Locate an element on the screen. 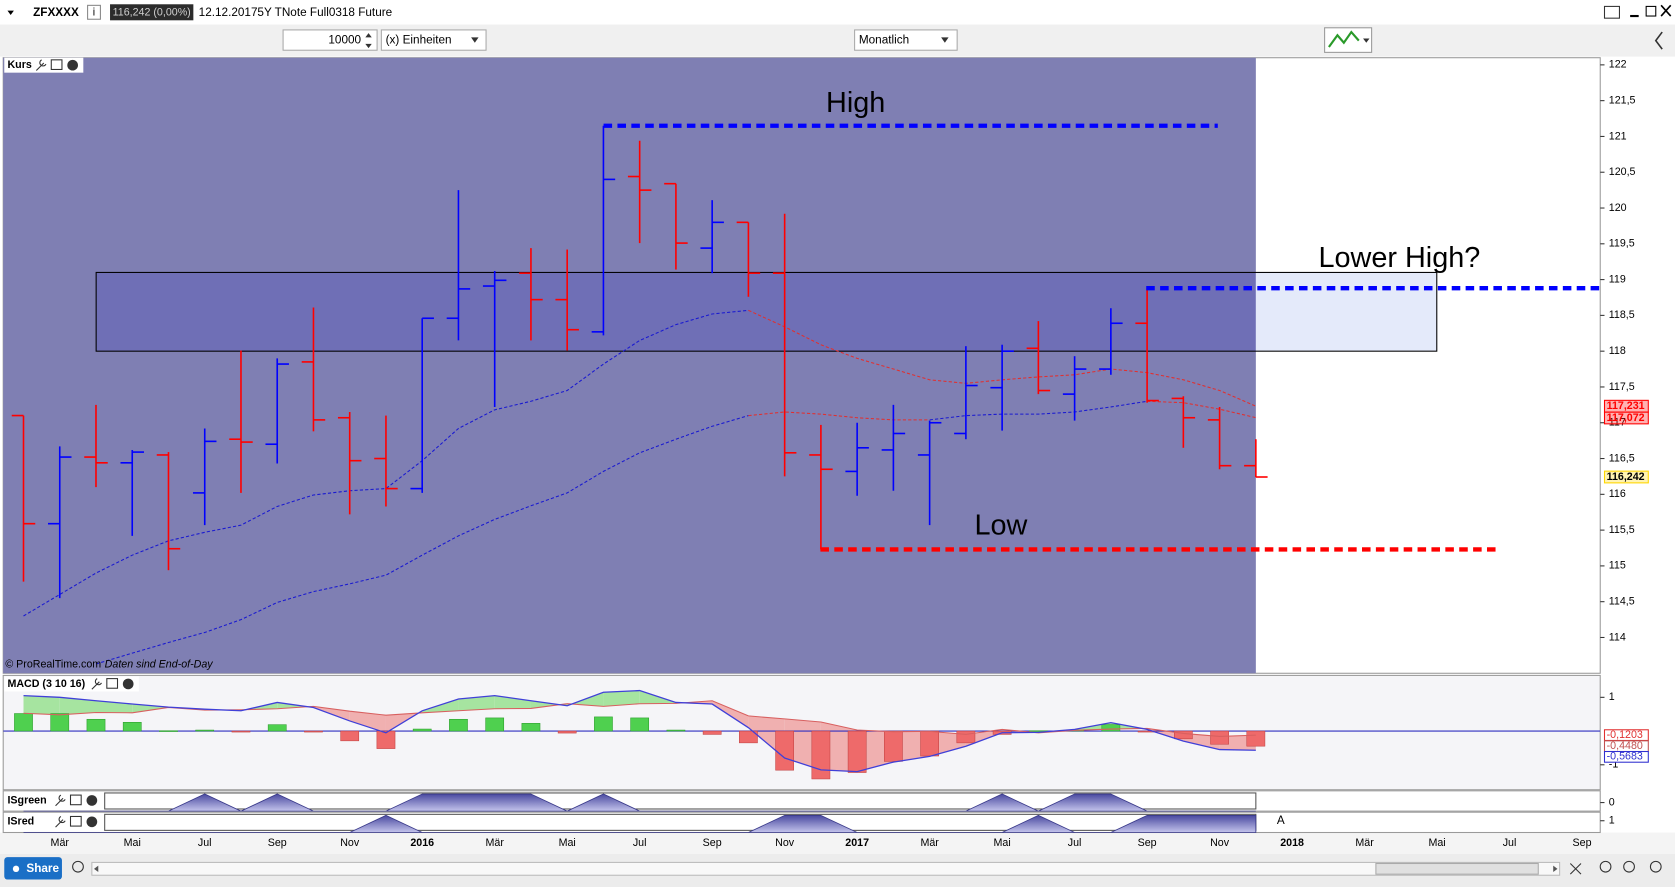 This screenshot has width=1675, height=887. chart-style-button is located at coordinates (1348, 40).